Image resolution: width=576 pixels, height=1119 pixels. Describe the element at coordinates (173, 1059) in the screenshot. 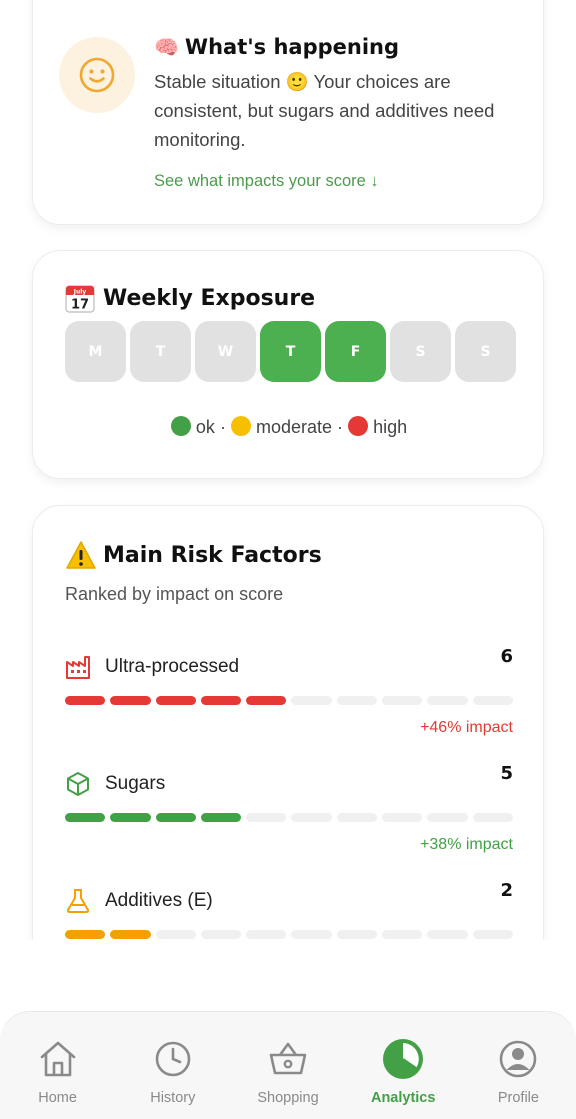

I see `clock-icon` at that location.